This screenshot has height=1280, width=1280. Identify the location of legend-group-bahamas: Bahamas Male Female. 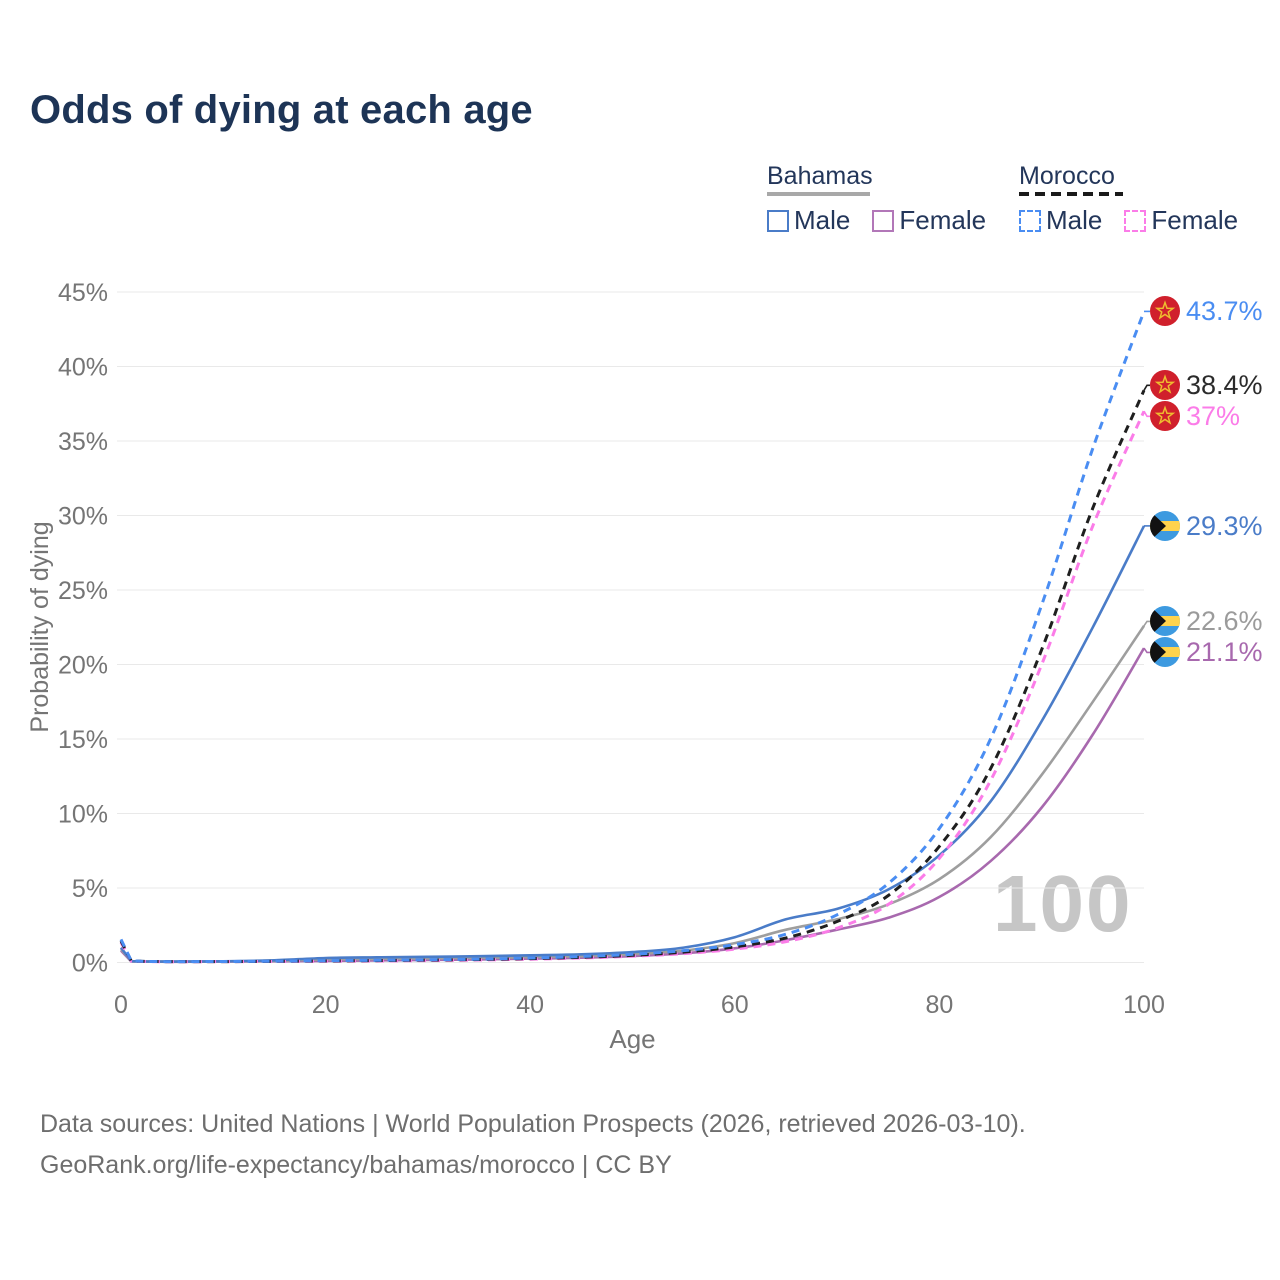
(887, 199).